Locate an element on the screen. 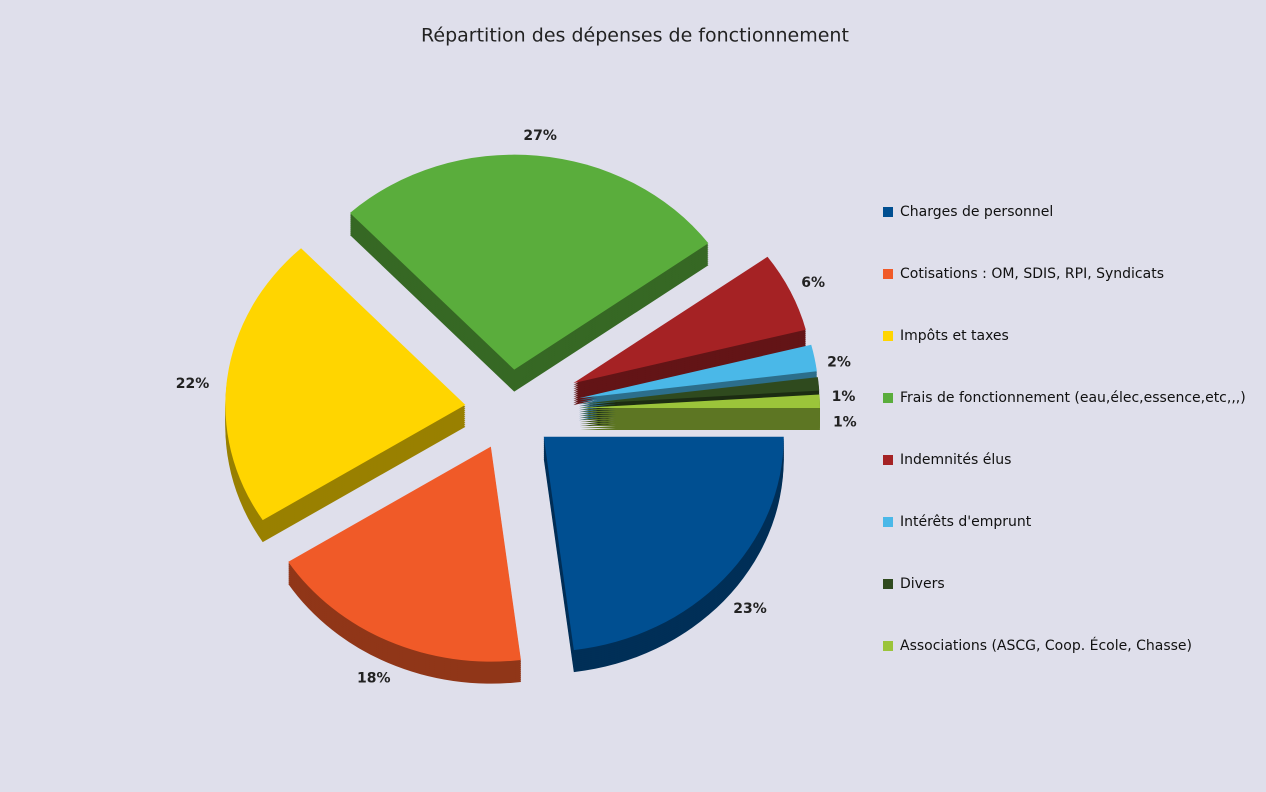 The width and height of the screenshot is (1266, 792). legend-label: Intérêts d'emprunt is located at coordinates (966, 522).